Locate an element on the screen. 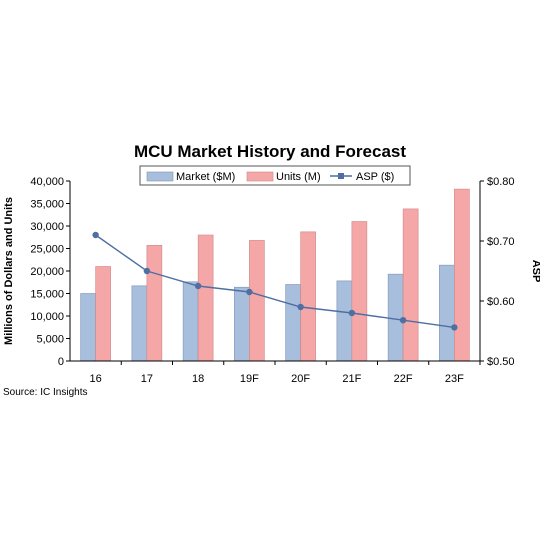  y-tick-label: 20,000 is located at coordinates (47, 272).